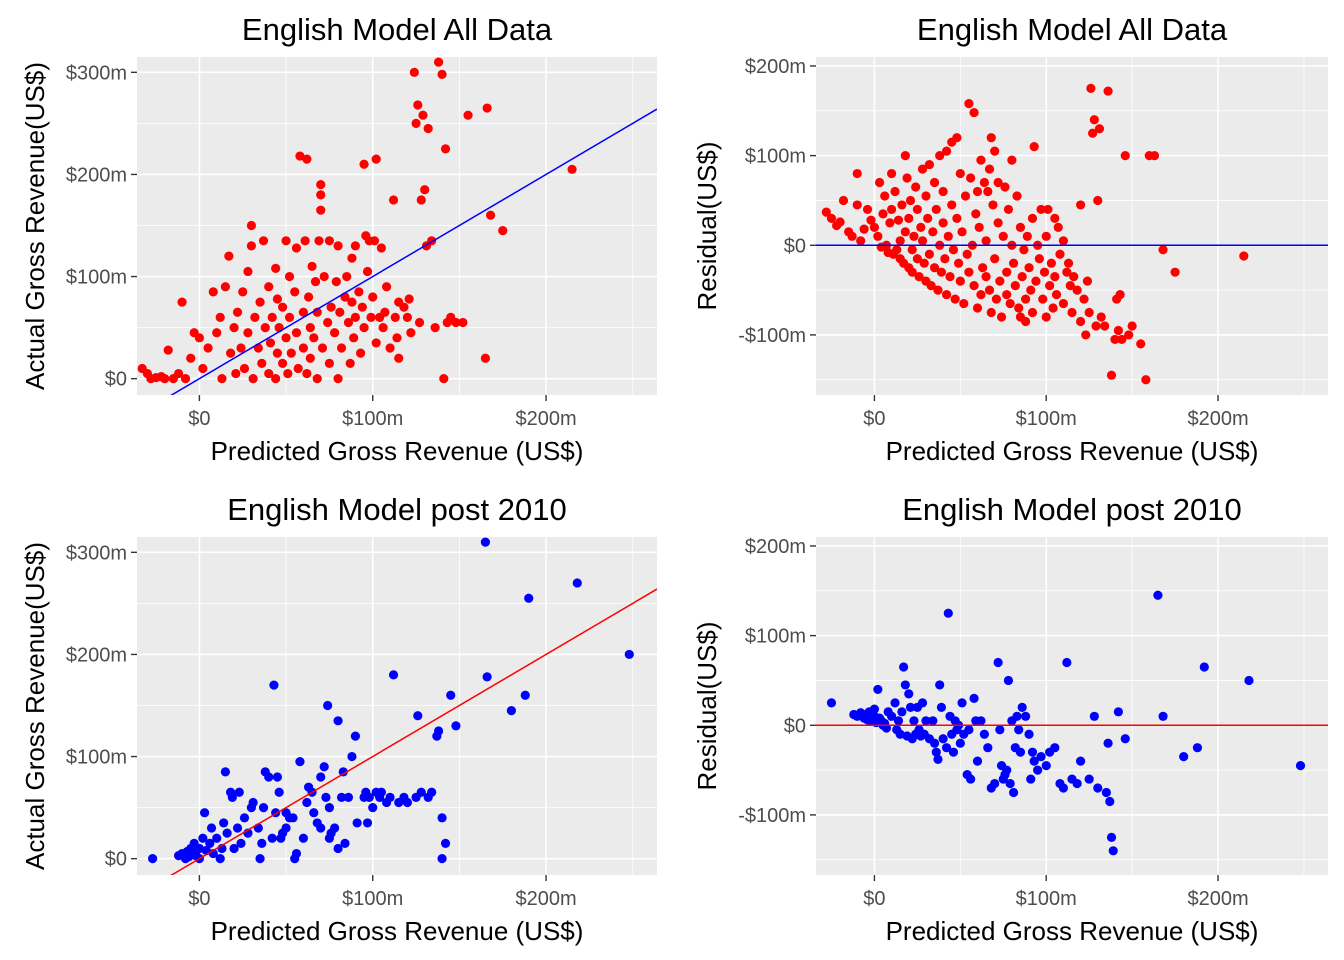  What do you see at coordinates (96, 655) in the screenshot?
I see `chart-3-y-tick-label: $200m` at bounding box center [96, 655].